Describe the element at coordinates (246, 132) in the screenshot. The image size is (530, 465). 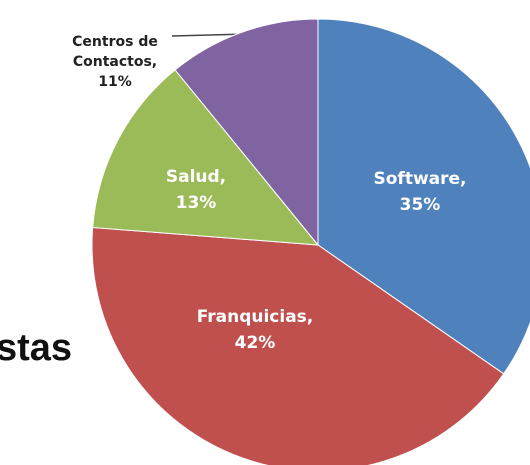
I see `pie-slice` at that location.